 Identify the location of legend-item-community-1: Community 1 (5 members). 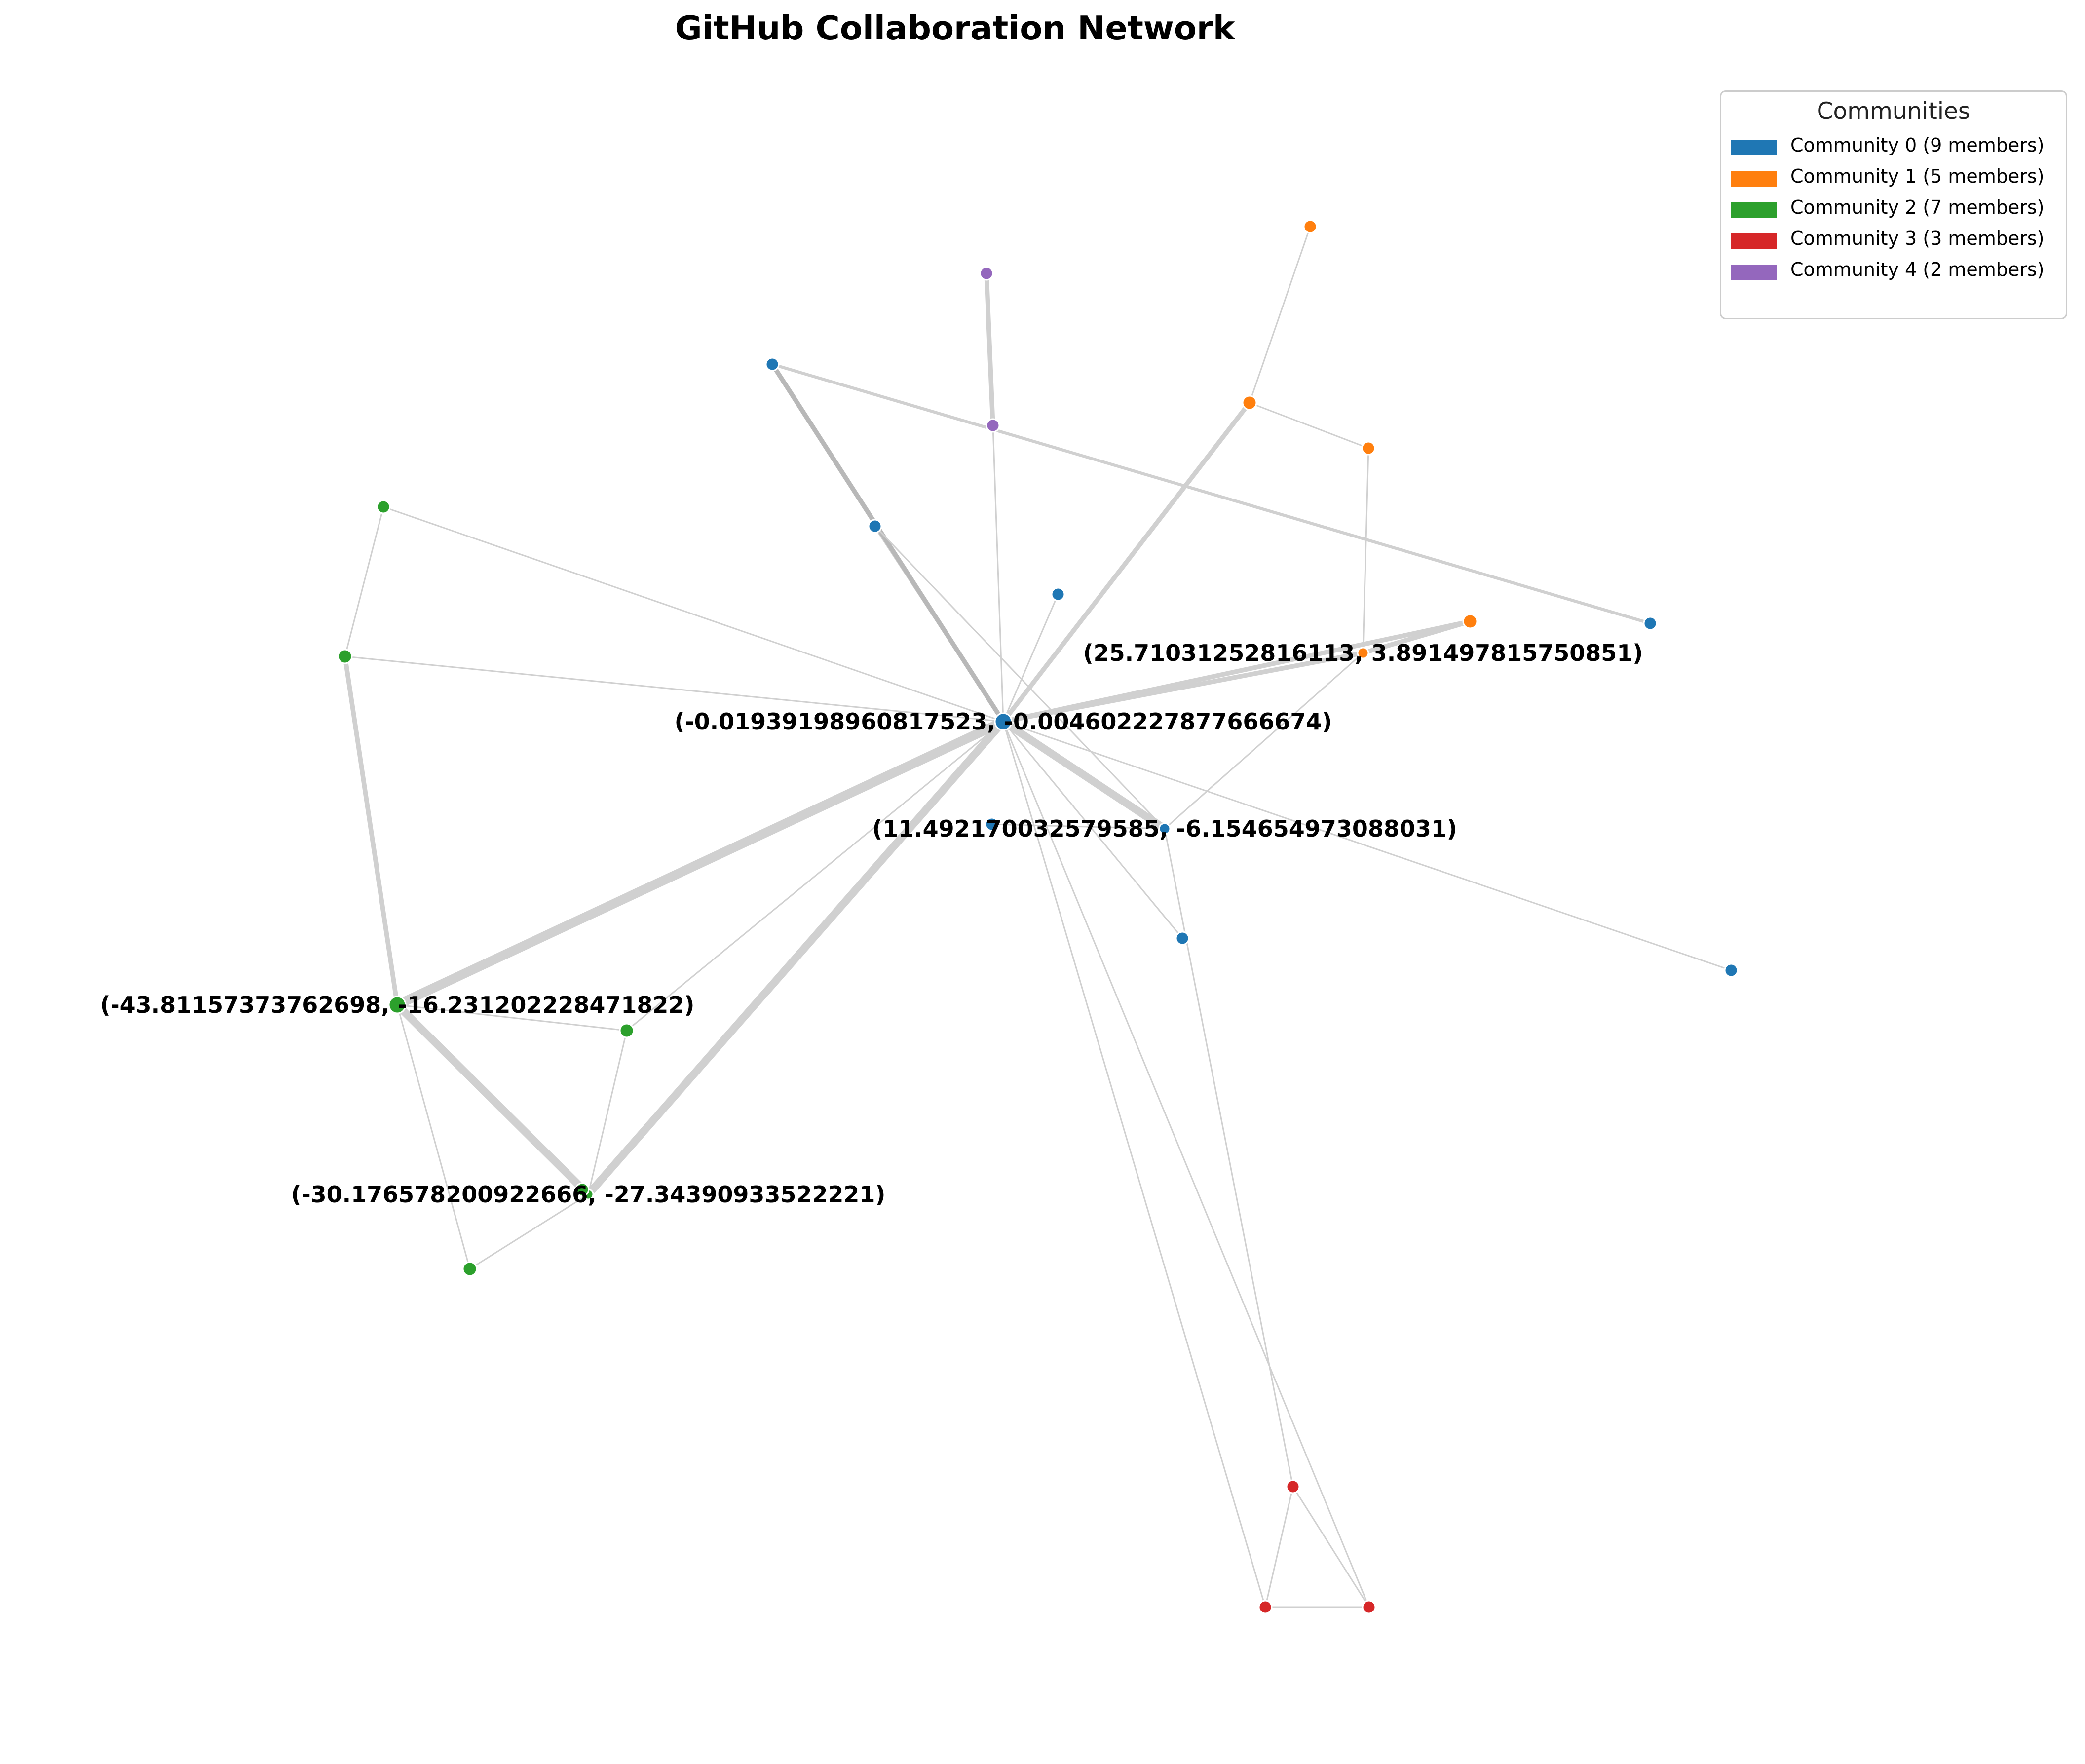
(1896, 177).